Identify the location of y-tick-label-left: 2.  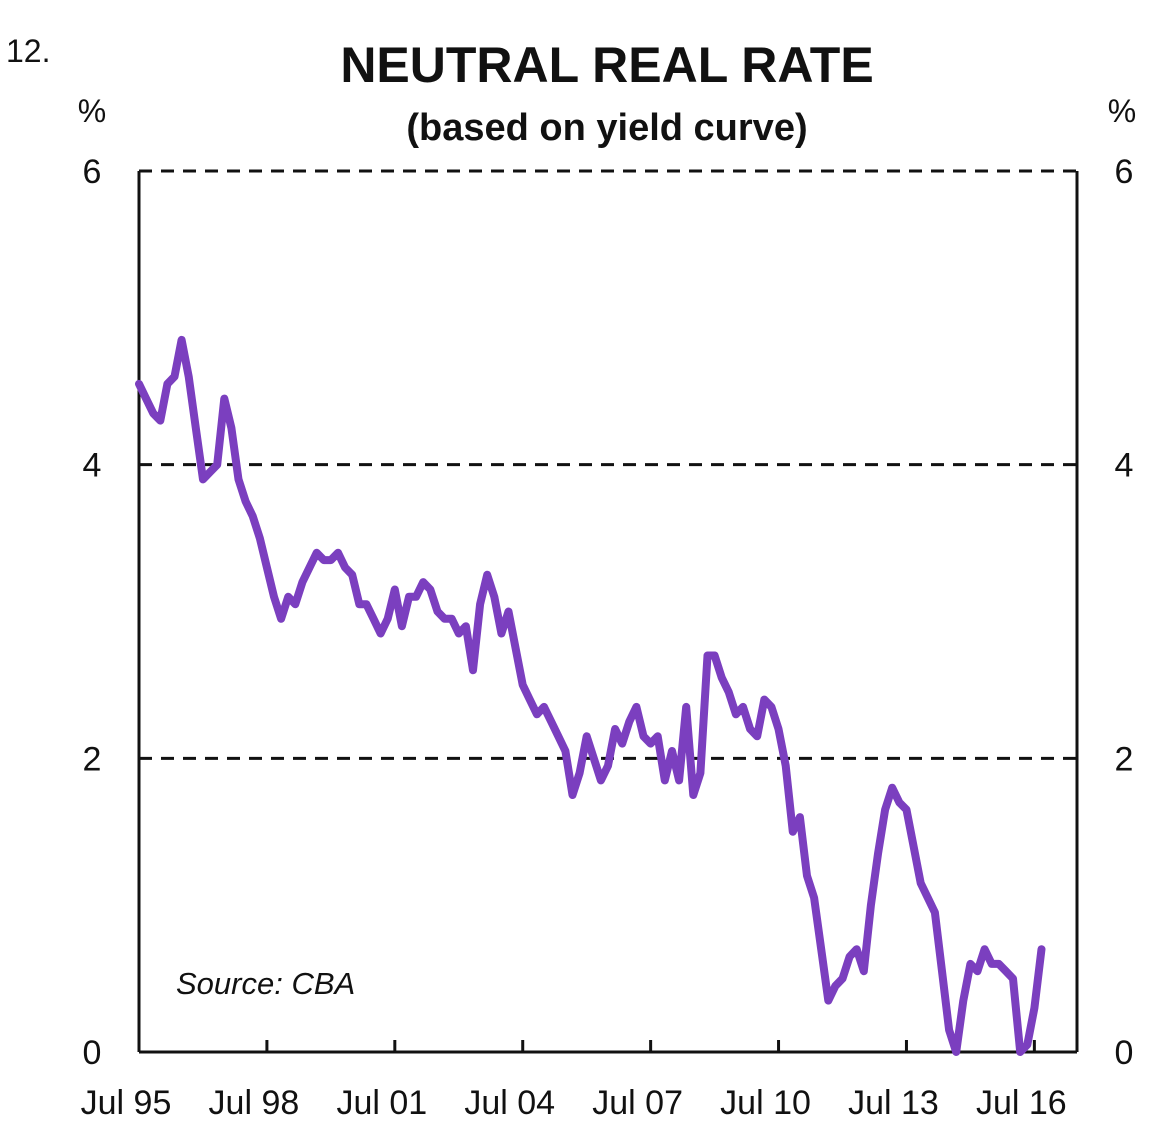
(92, 759).